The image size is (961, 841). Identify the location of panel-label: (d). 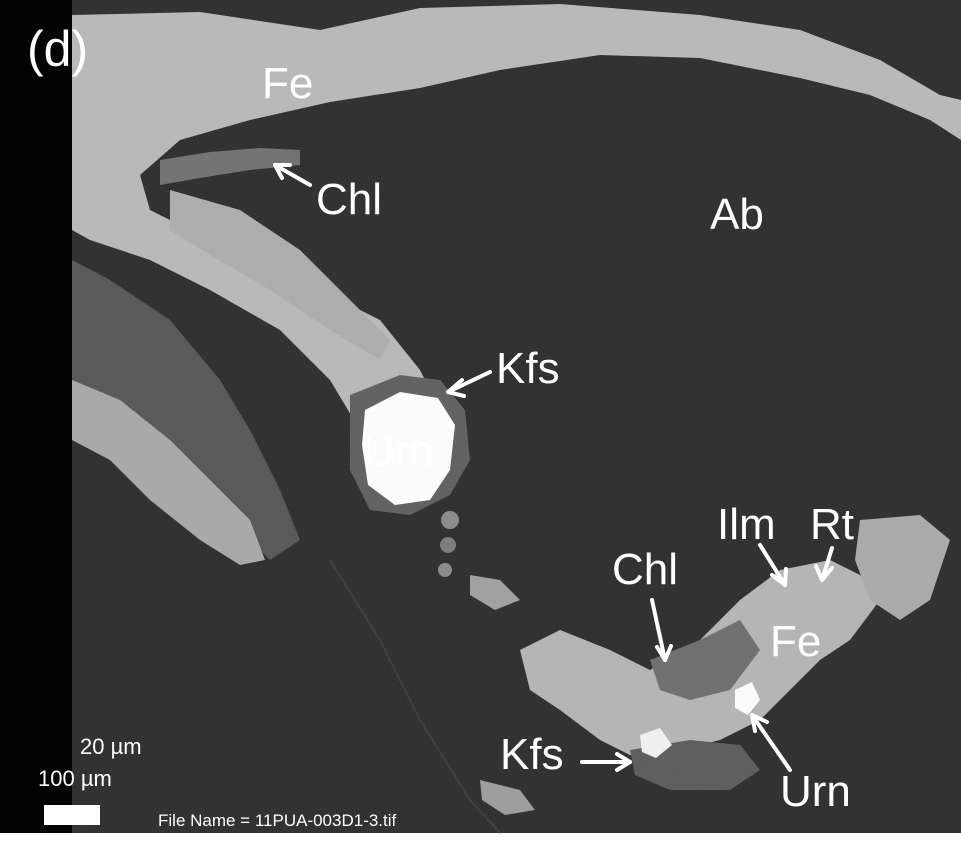
(58, 49).